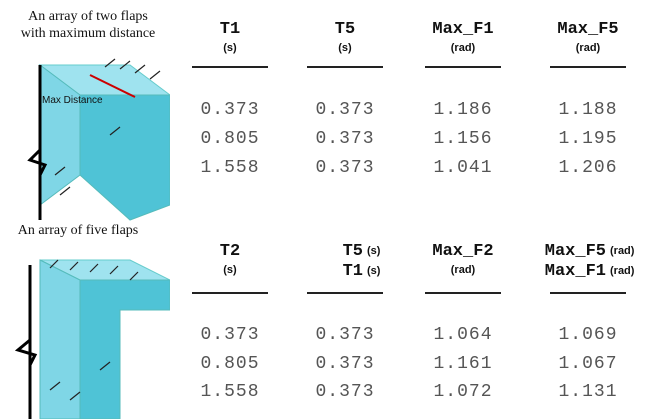 The width and height of the screenshot is (664, 419). I want to click on table-cell: 1.156, so click(463, 139).